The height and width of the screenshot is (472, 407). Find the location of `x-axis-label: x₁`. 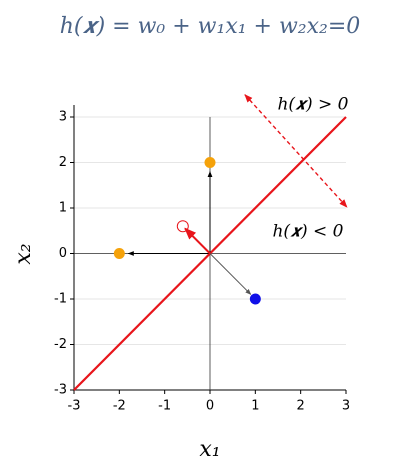

x-axis-label: x₁ is located at coordinates (209, 449).